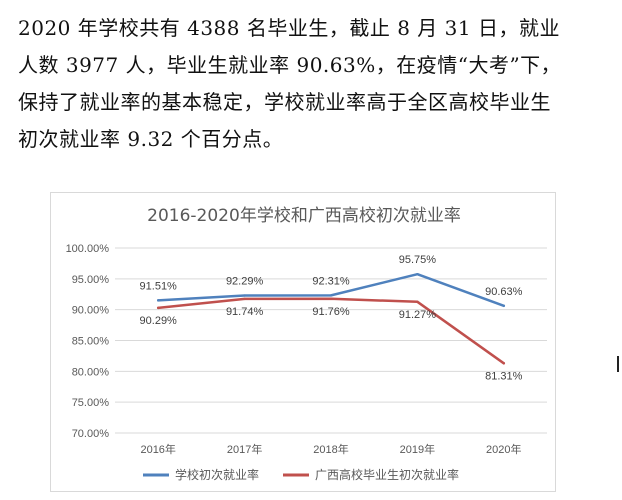  I want to click on data-label: 90.63%, so click(504, 292).